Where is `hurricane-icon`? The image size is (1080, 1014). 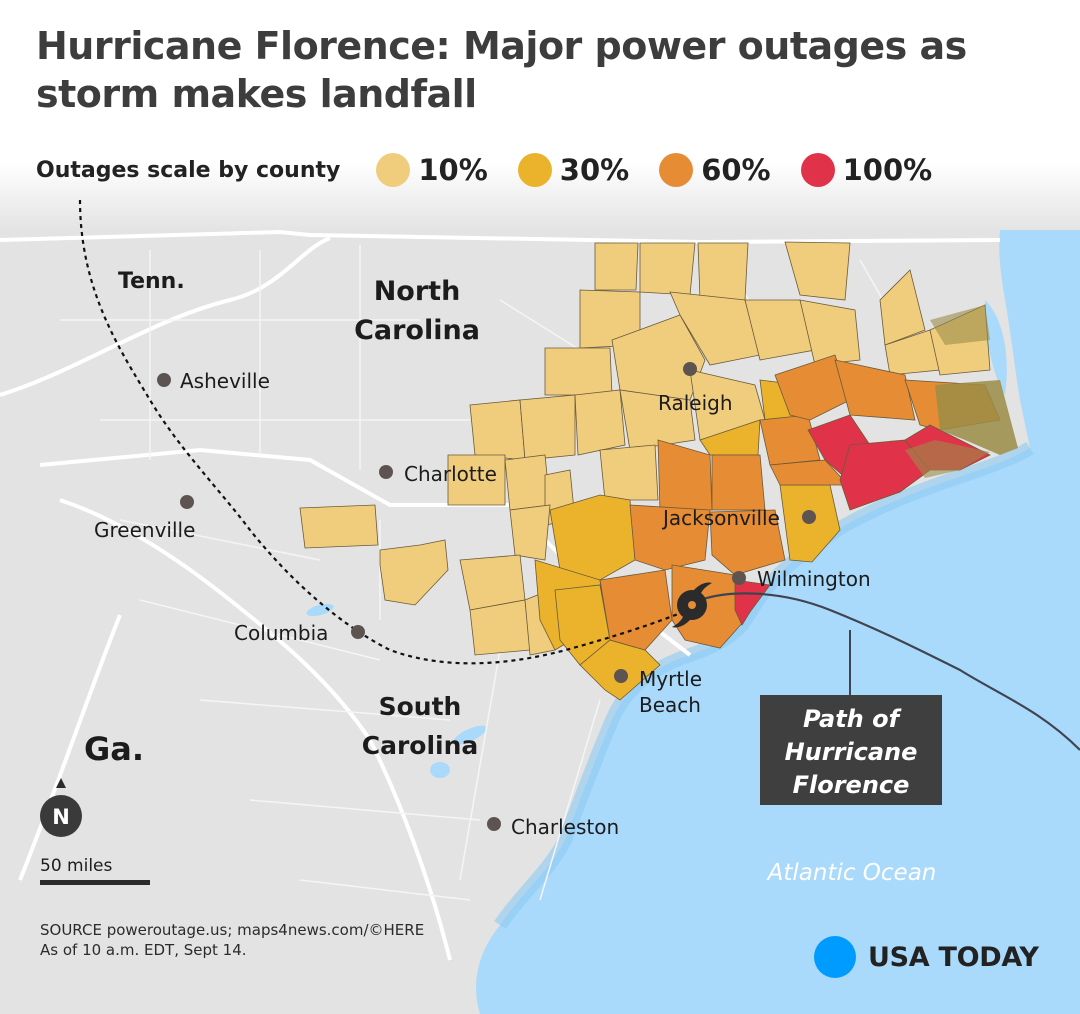
hurricane-icon is located at coordinates (692, 605).